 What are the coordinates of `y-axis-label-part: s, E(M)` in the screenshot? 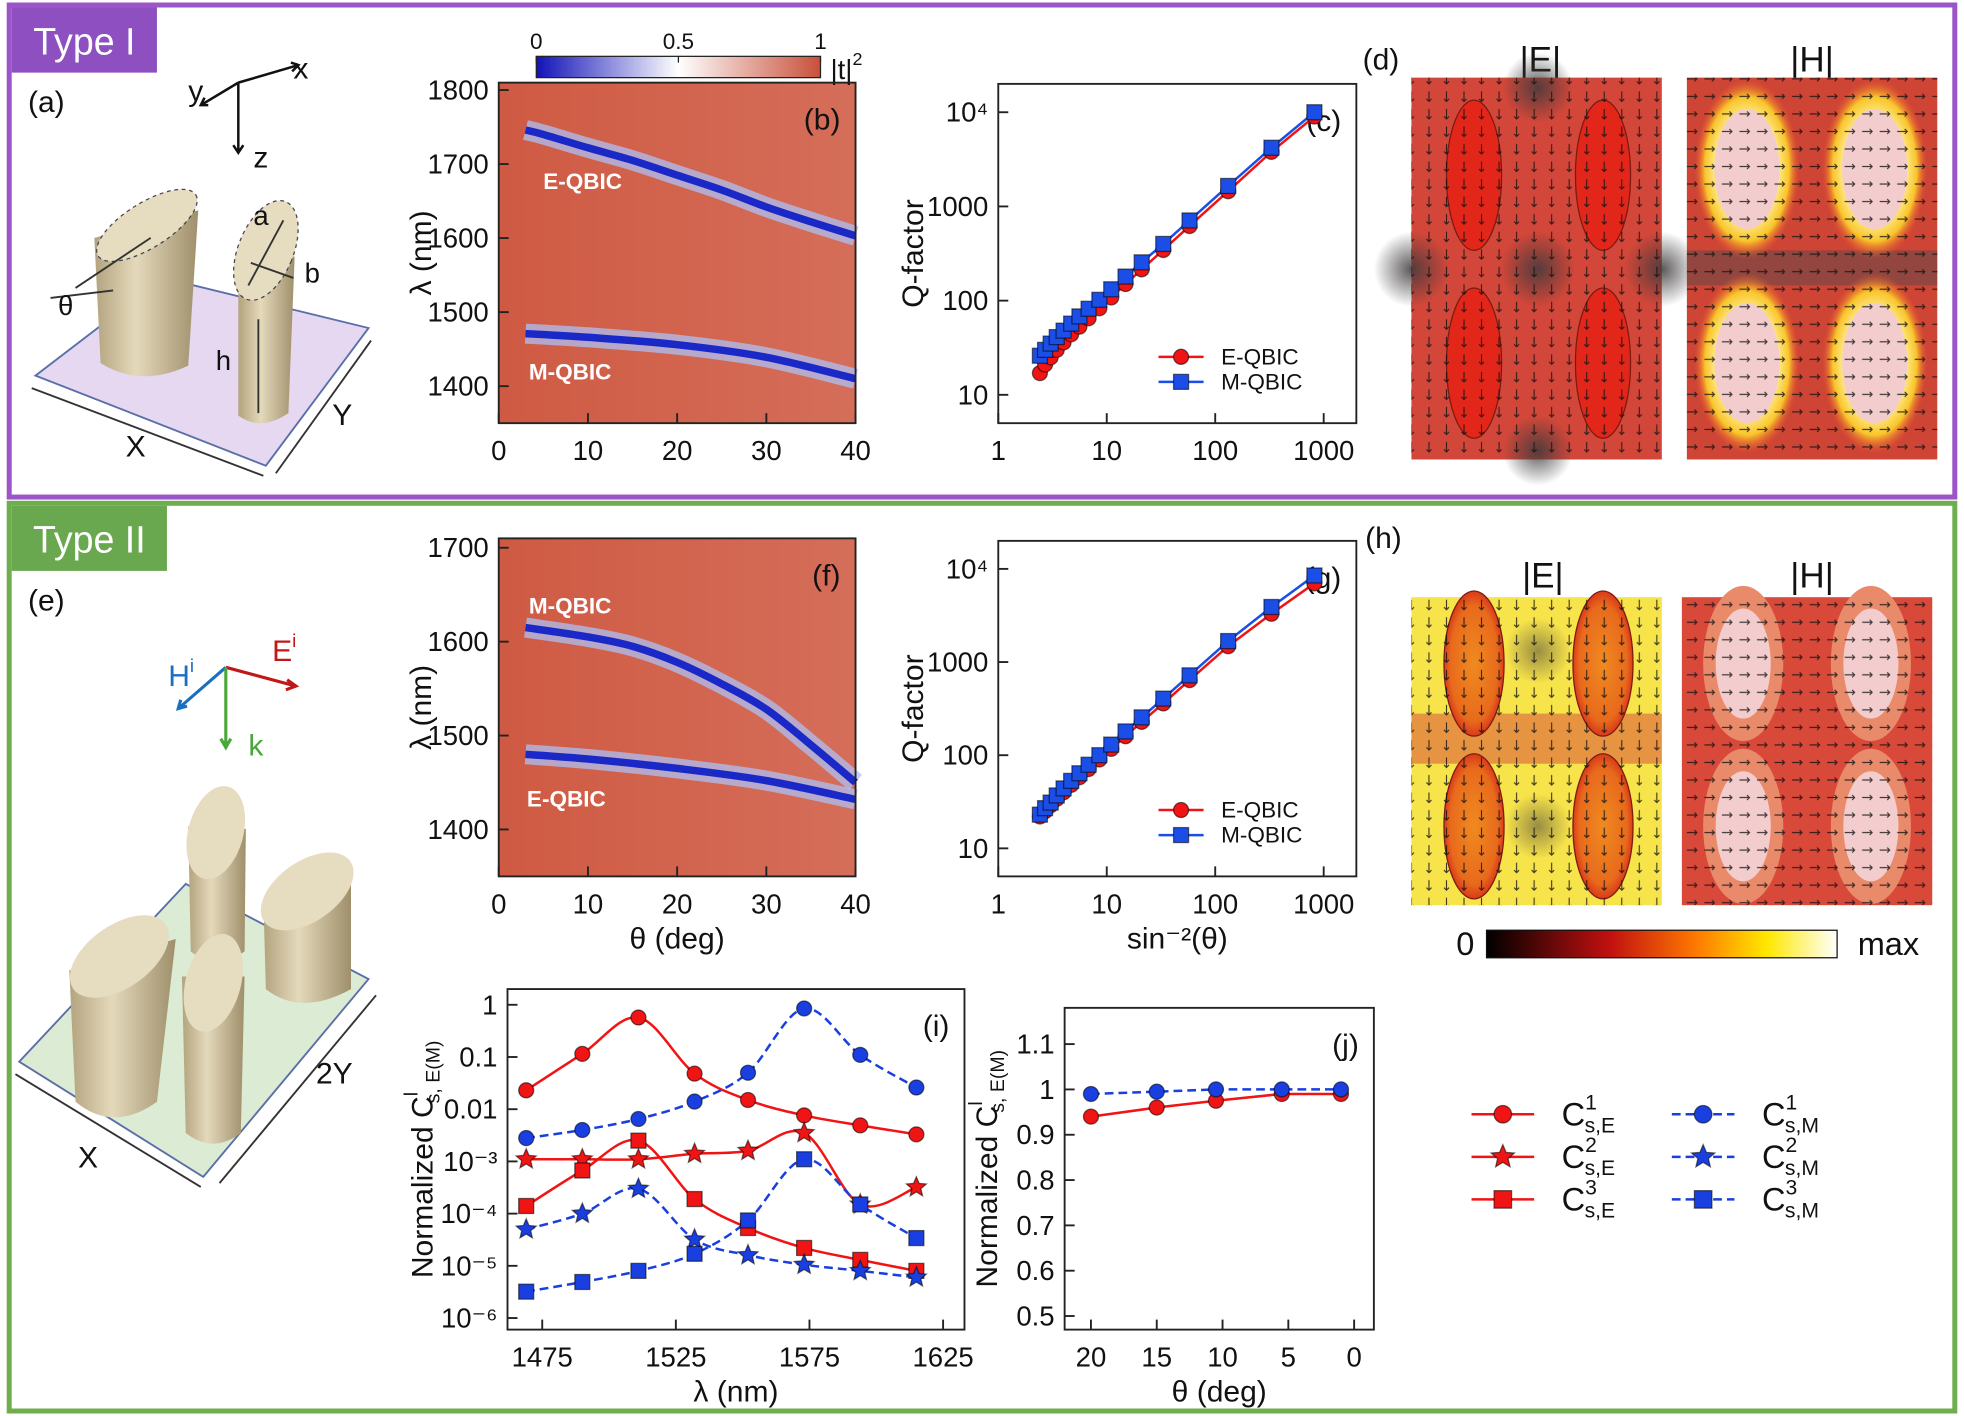 It's located at (998, 1081).